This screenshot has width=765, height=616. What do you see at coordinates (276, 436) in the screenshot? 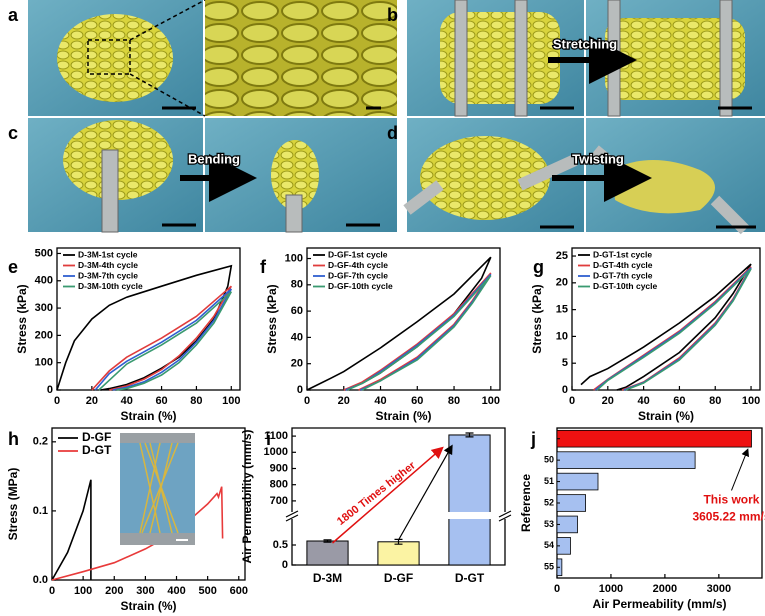
I see `y-tick-label: 1100` at bounding box center [276, 436].